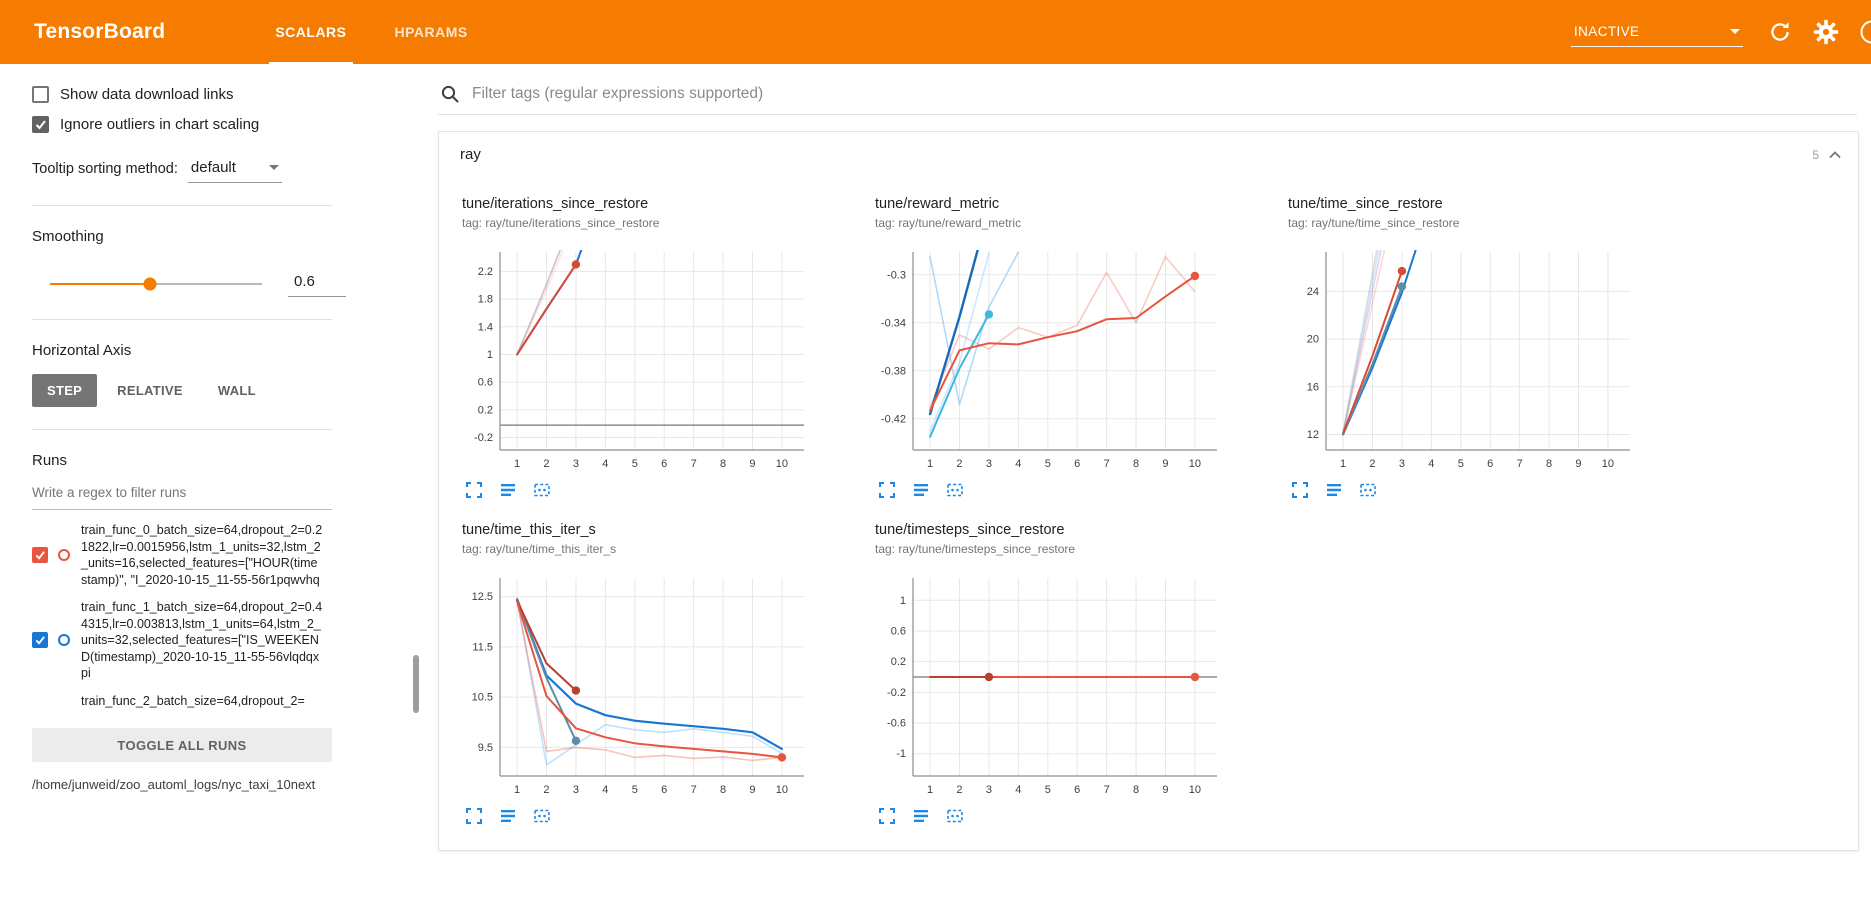 Image resolution: width=1871 pixels, height=906 pixels. What do you see at coordinates (935, 32) in the screenshot?
I see `app-header: TensorBoard SCALARS HPARAMS INACTIVE` at bounding box center [935, 32].